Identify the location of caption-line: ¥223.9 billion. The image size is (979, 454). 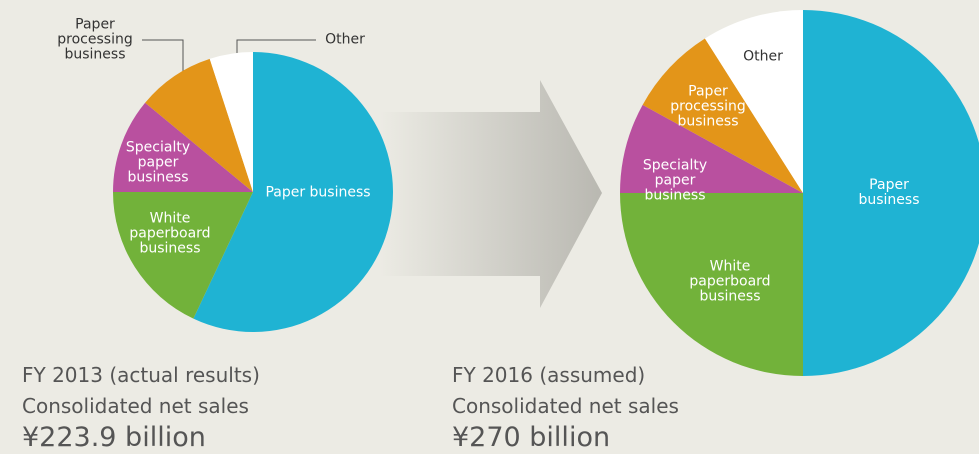
(114, 437).